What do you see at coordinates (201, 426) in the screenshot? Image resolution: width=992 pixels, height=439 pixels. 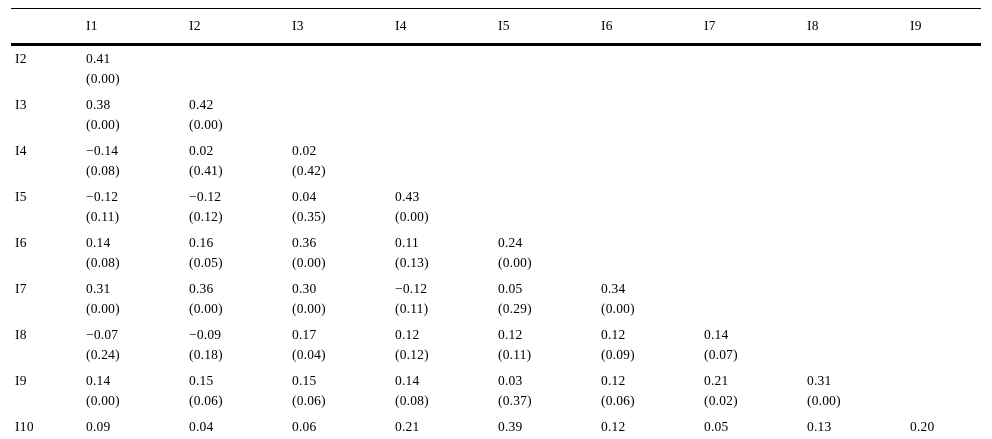 I see `correlation-value: 0.04` at bounding box center [201, 426].